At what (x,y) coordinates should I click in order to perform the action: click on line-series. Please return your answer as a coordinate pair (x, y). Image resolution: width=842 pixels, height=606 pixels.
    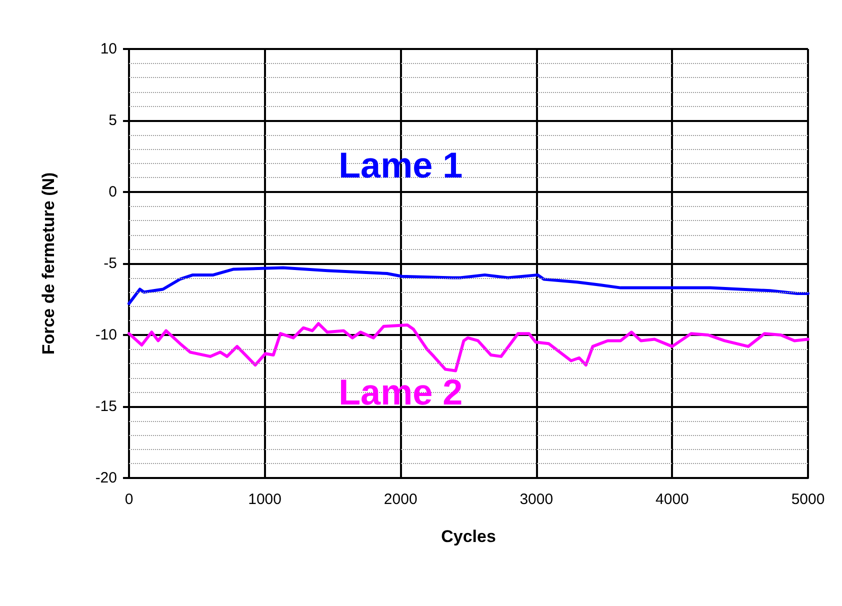
    Looking at the image, I should click on (469, 286).